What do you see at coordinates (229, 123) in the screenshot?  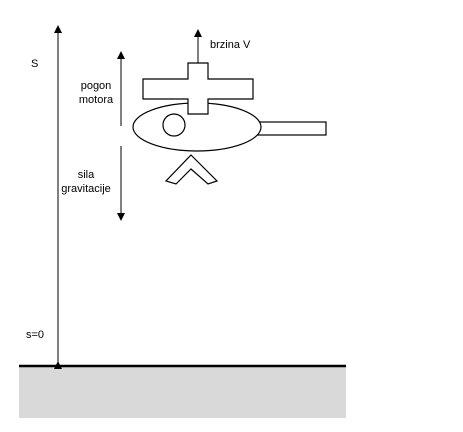 I see `helicopter` at bounding box center [229, 123].